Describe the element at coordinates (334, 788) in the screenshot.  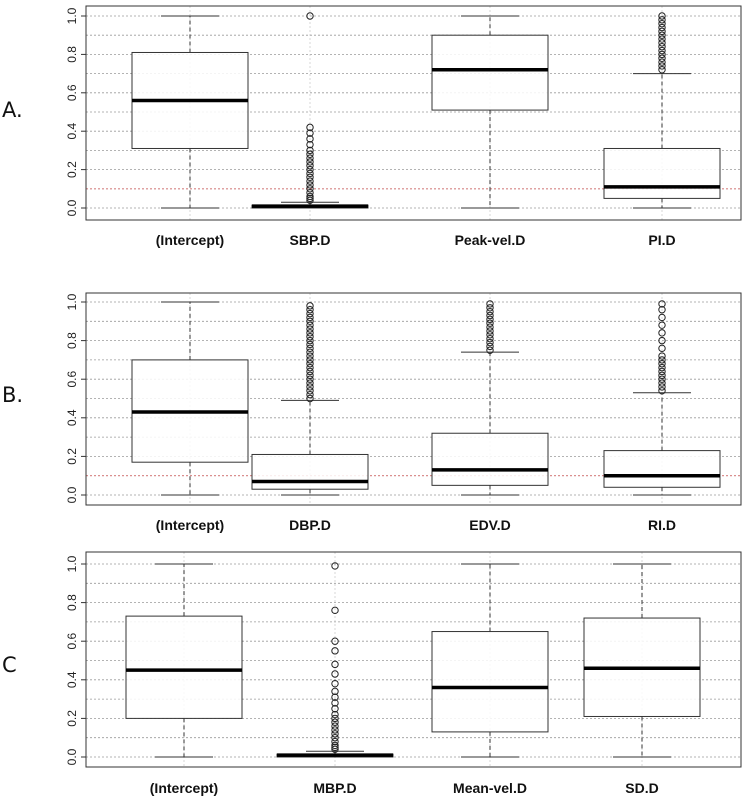
I see `x-category-label: MBP.D` at that location.